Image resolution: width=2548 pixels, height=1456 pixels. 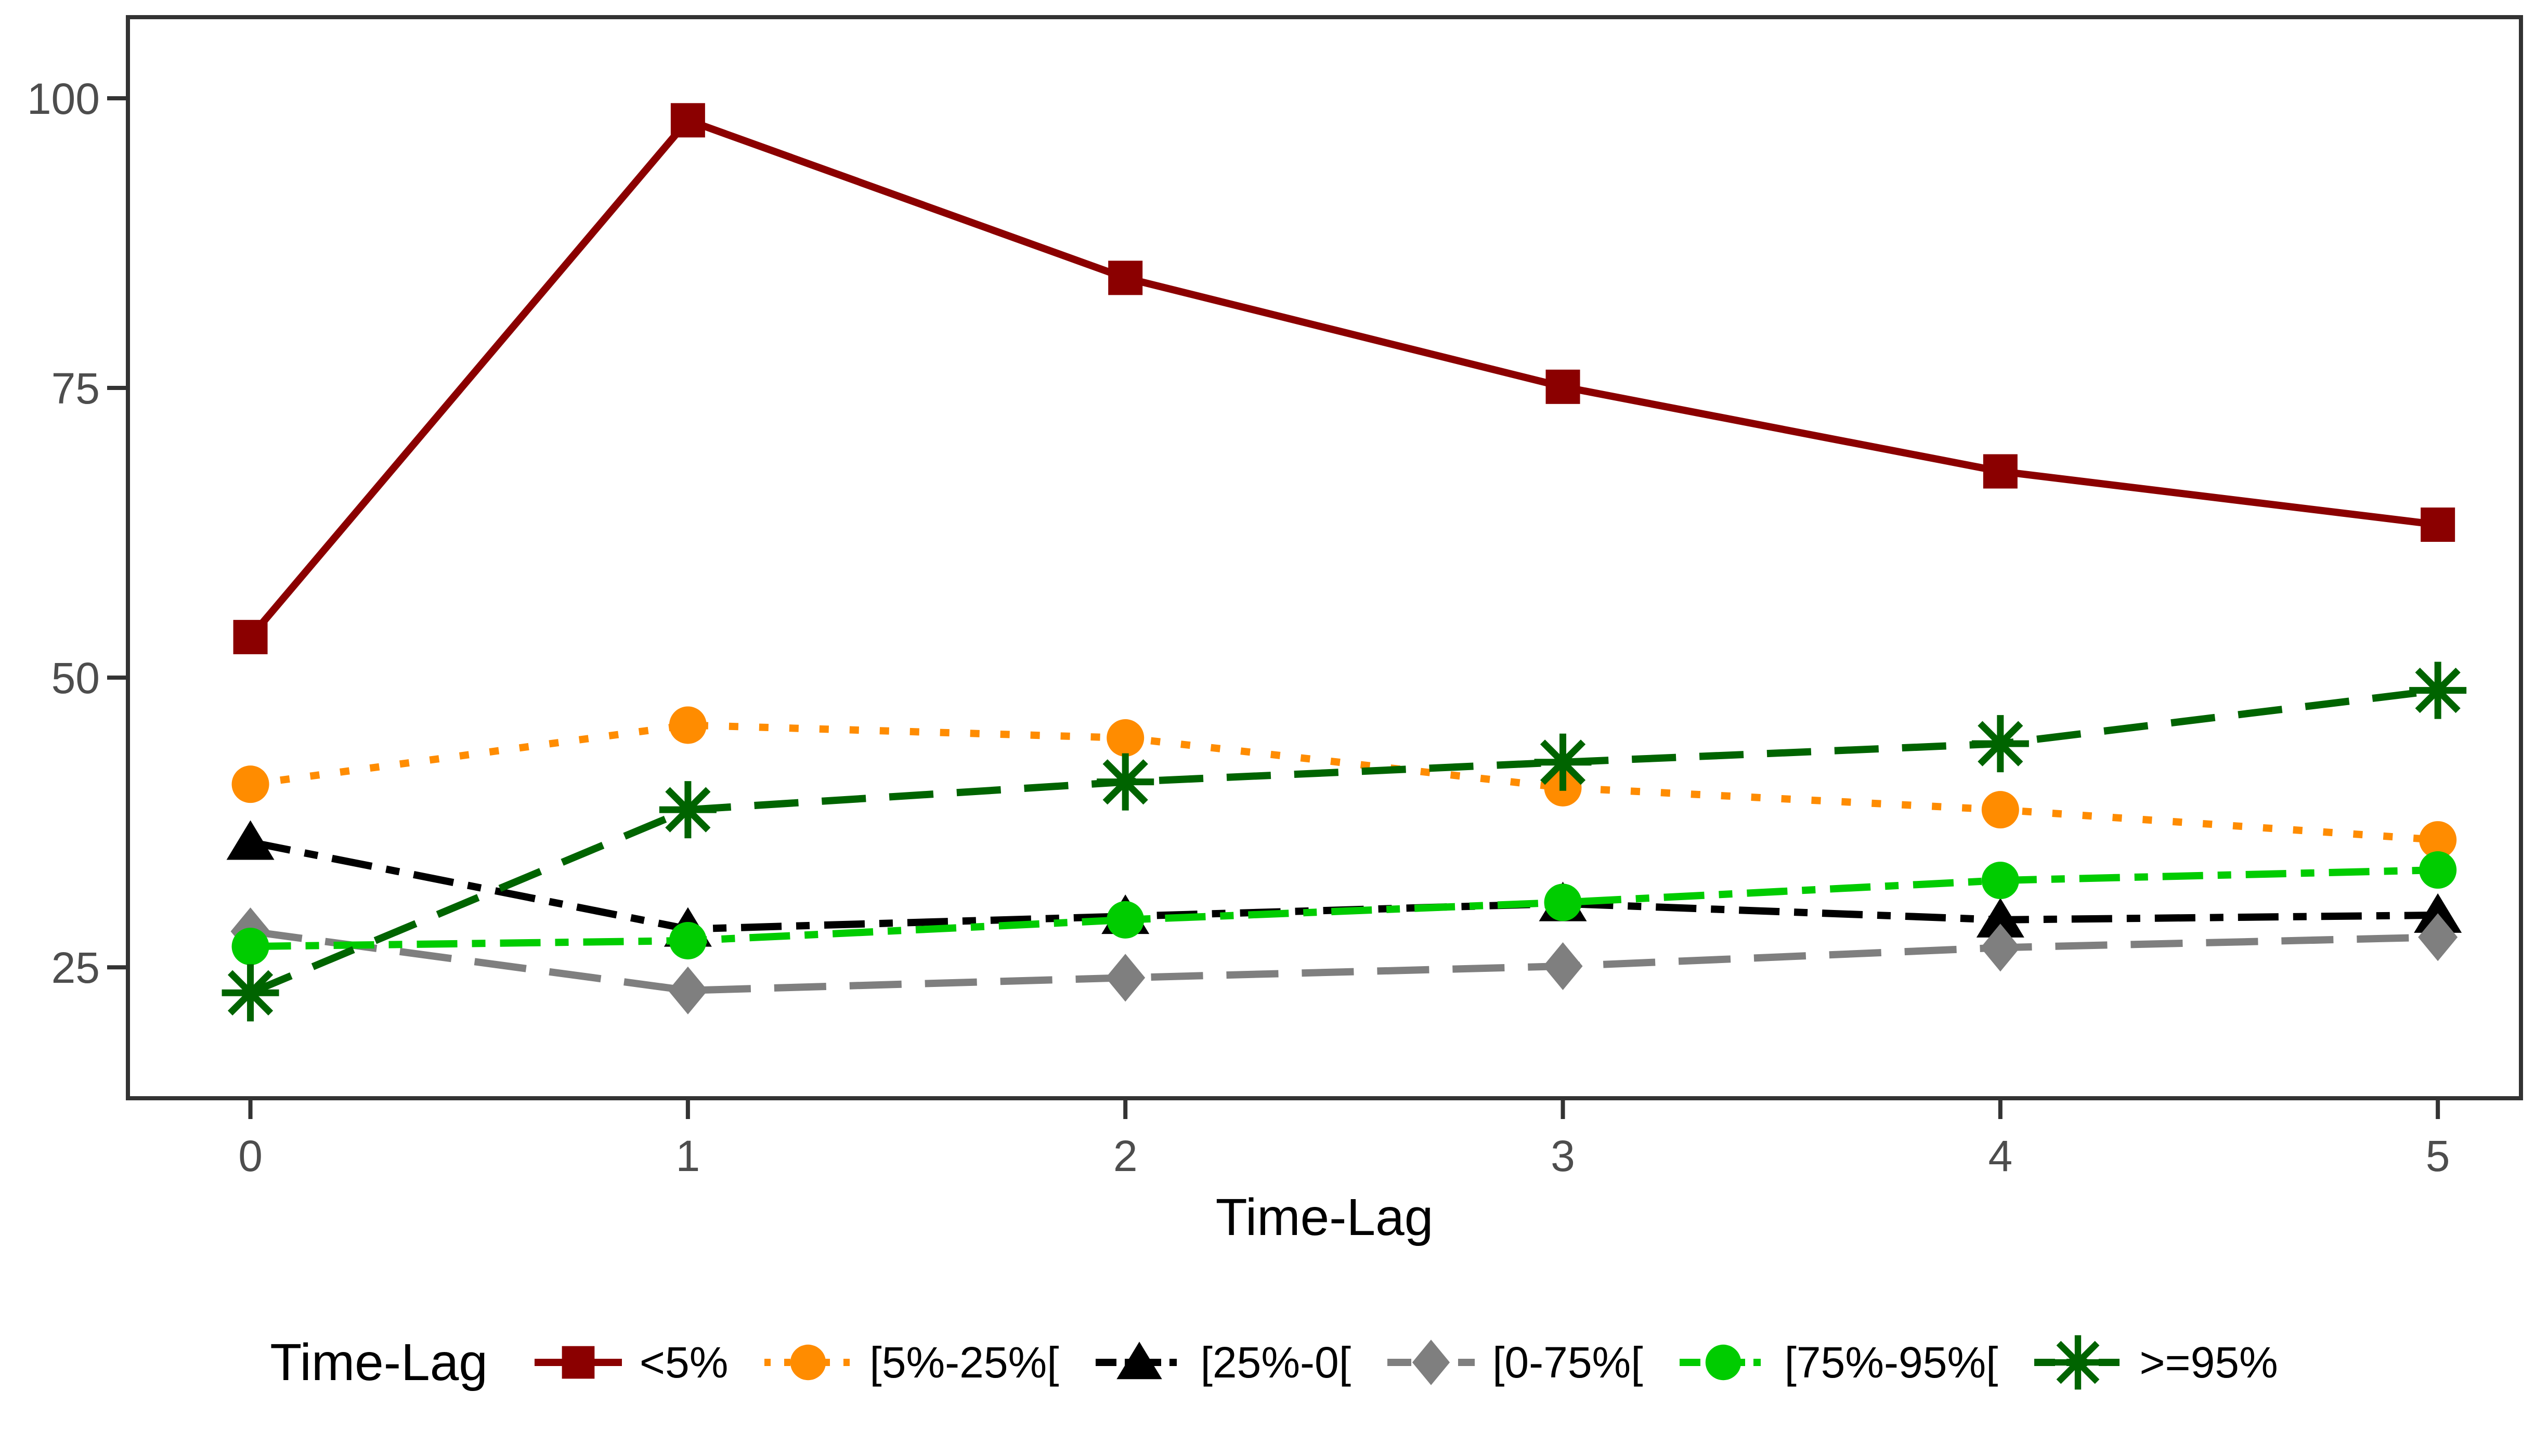 What do you see at coordinates (629, 1362) in the screenshot?
I see `legend-item-0: <5%` at bounding box center [629, 1362].